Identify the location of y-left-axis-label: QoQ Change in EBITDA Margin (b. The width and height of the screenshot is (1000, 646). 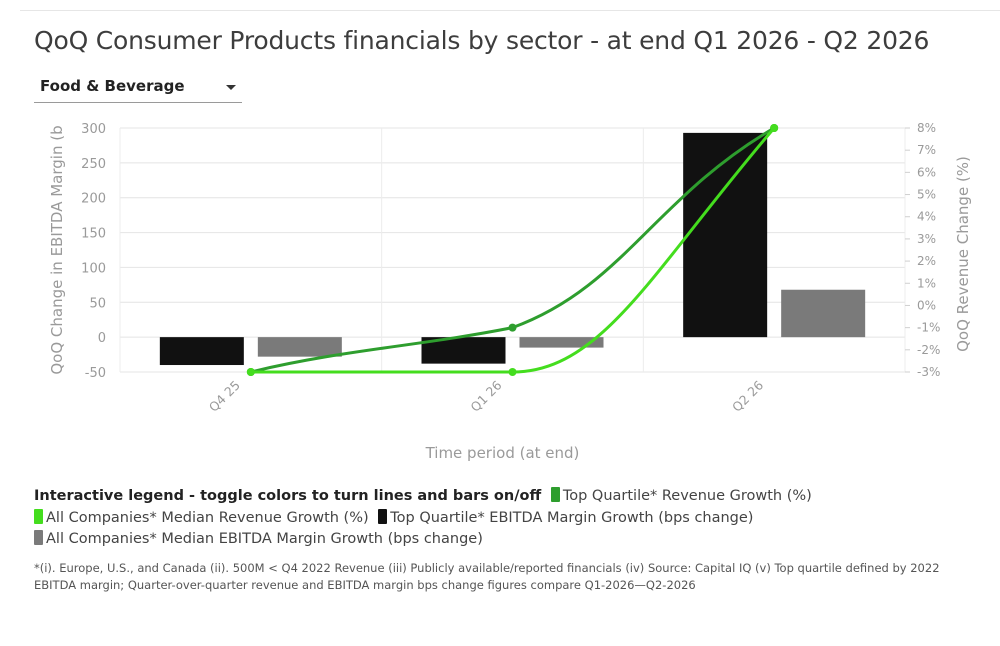
(57, 249).